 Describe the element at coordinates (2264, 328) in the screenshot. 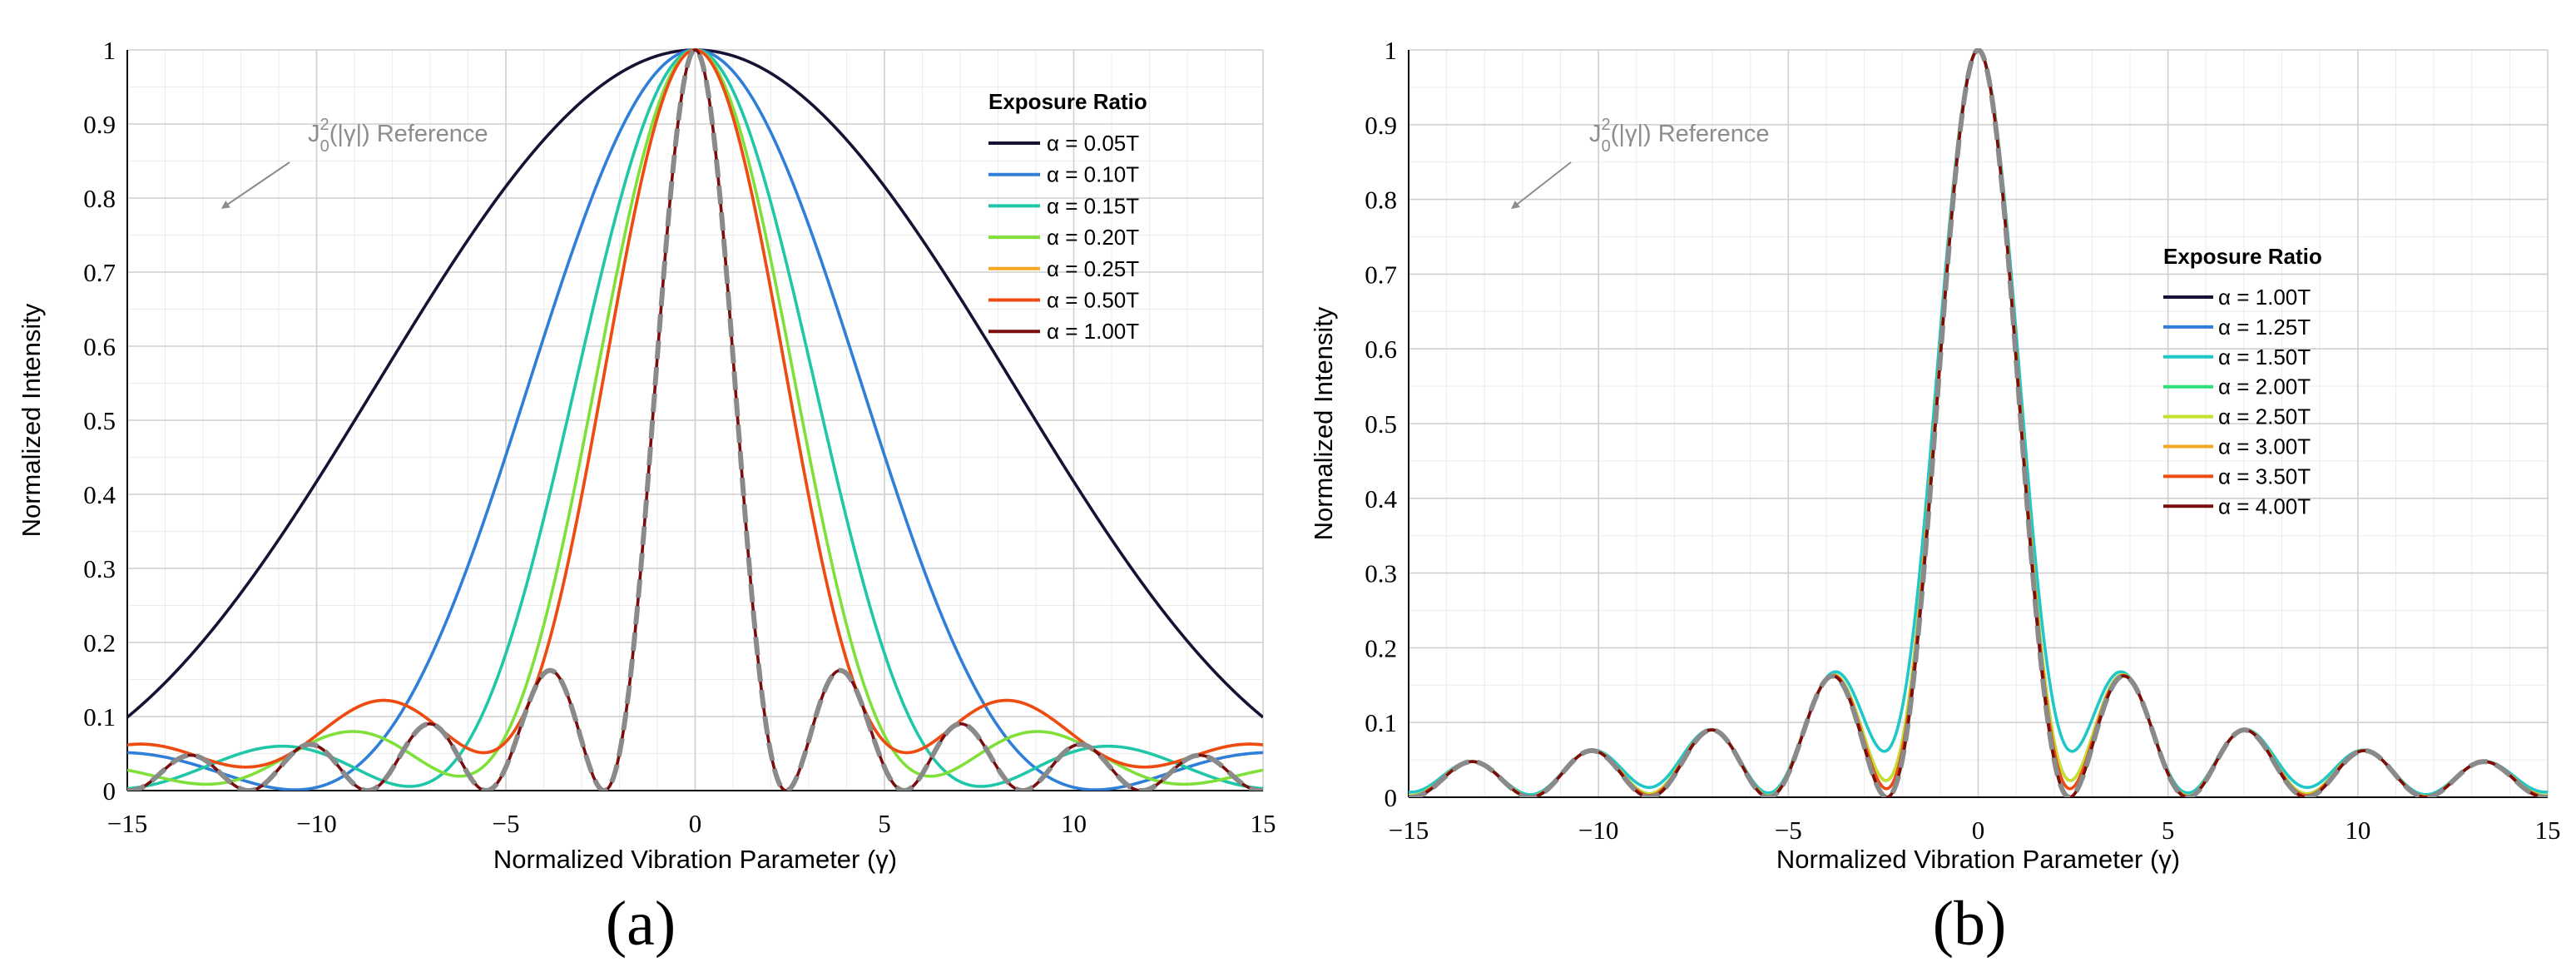

I see `legend-label: α = 1.25T` at that location.